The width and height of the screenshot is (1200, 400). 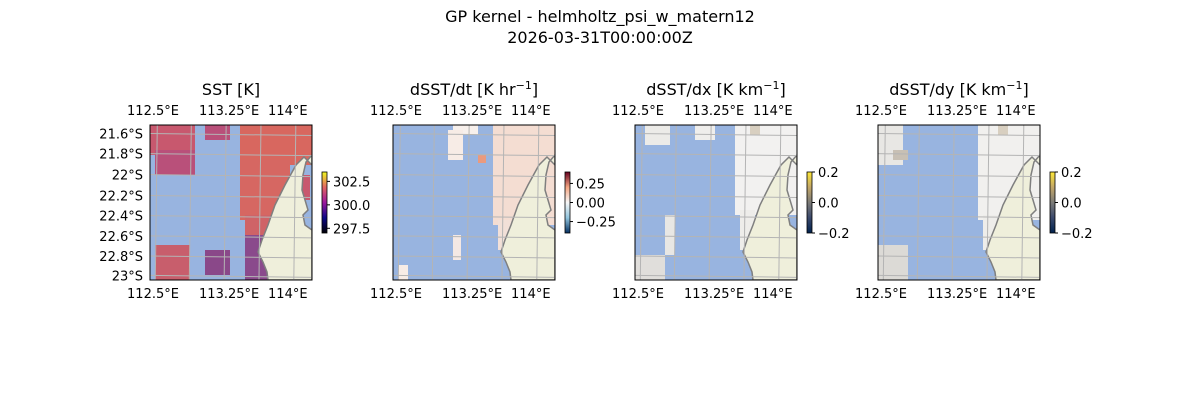 I want to click on lat-tick: 23°S, so click(x=127, y=276).